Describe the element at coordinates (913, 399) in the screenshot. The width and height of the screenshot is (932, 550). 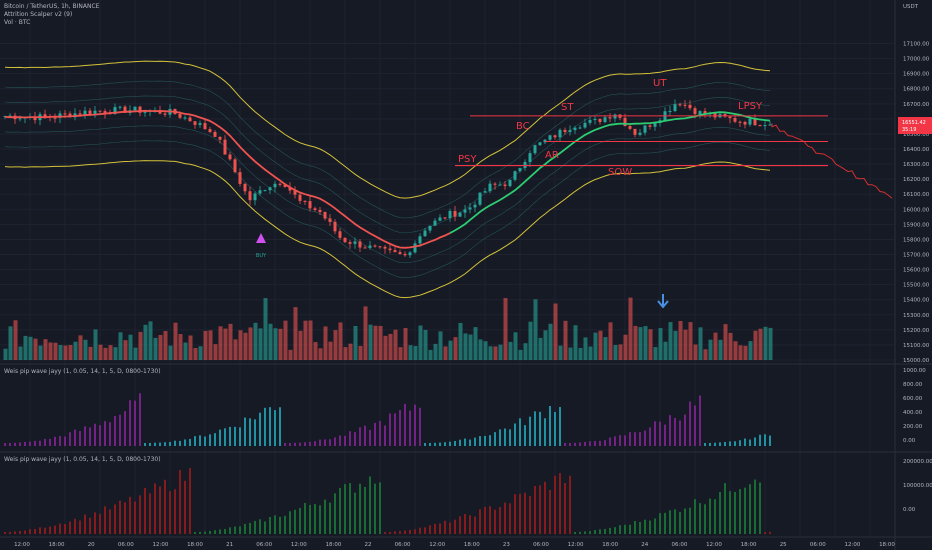
I see `wave1-axis-tick: 600.00` at that location.